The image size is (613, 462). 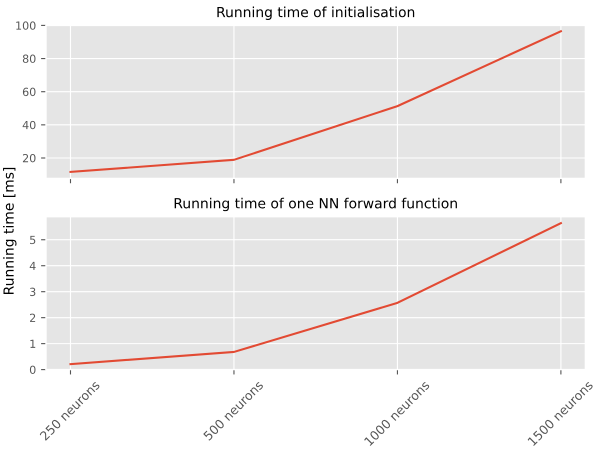 I want to click on y-tick-label: 60, so click(x=29, y=92).